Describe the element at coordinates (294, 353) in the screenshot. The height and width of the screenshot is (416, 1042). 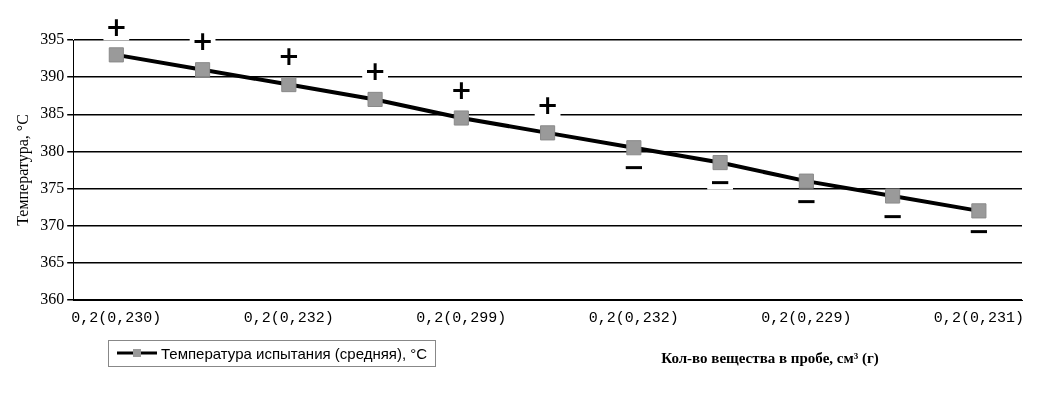
I see `legend-label: Температура испытания (средняя), °С` at that location.